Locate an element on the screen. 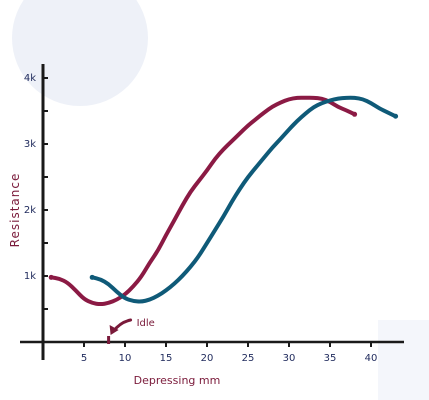 This screenshot has width=429, height=400. x-tick-label: 15 is located at coordinates (166, 358).